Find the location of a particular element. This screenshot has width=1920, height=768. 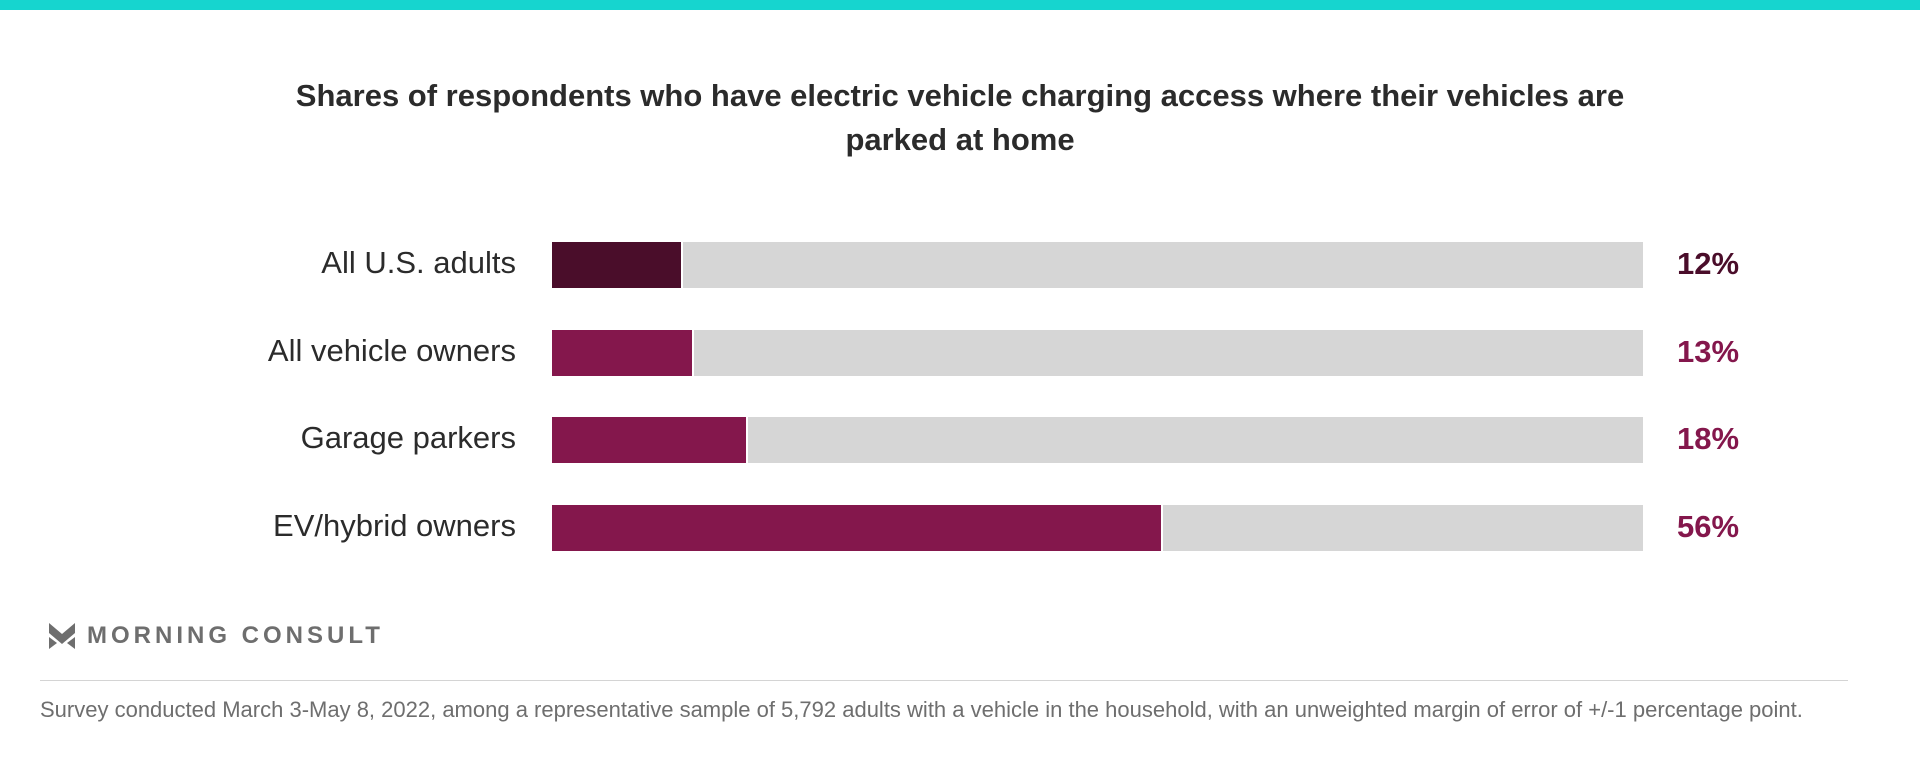

value-label: 13% is located at coordinates (1708, 351).